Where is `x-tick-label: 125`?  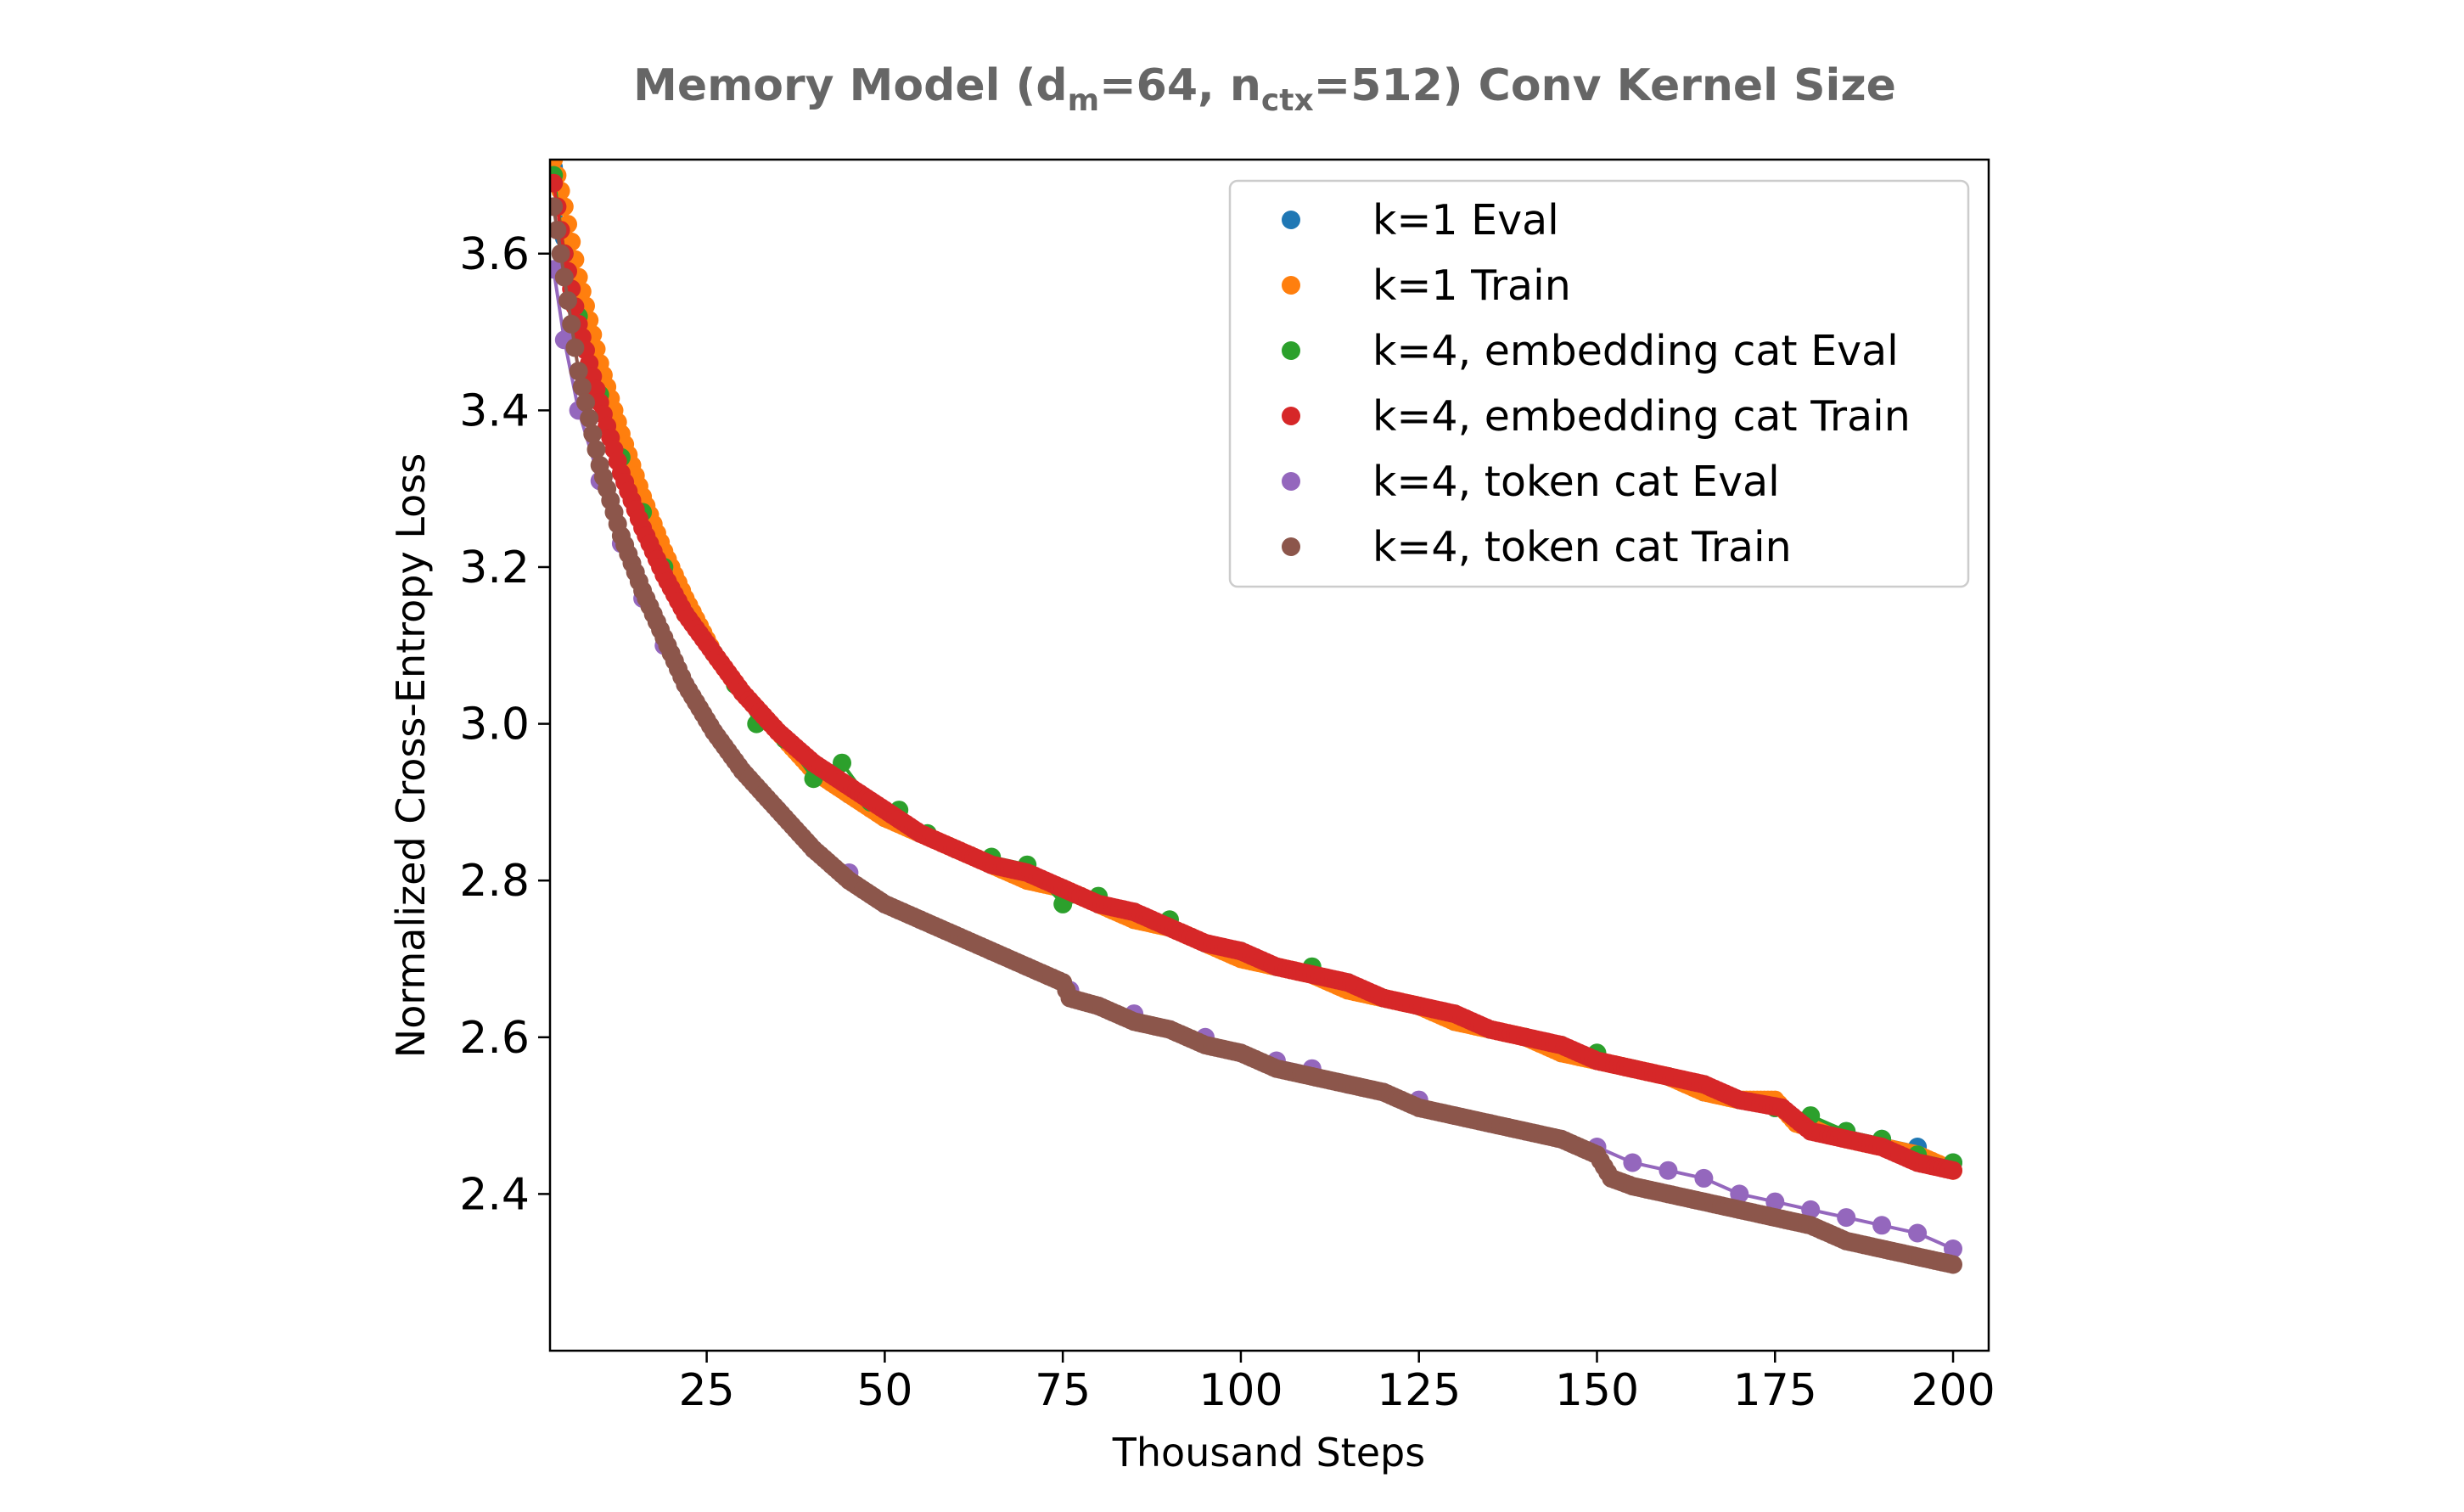 x-tick-label: 125 is located at coordinates (1419, 1390).